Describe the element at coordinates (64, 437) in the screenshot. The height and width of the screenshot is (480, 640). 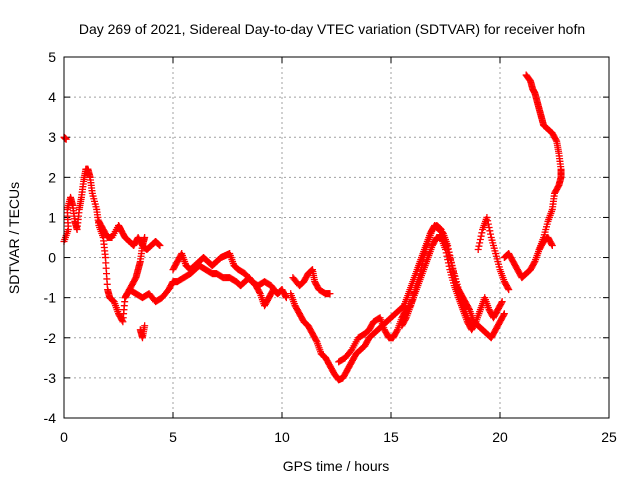
I see `x-tick-label: 0` at that location.